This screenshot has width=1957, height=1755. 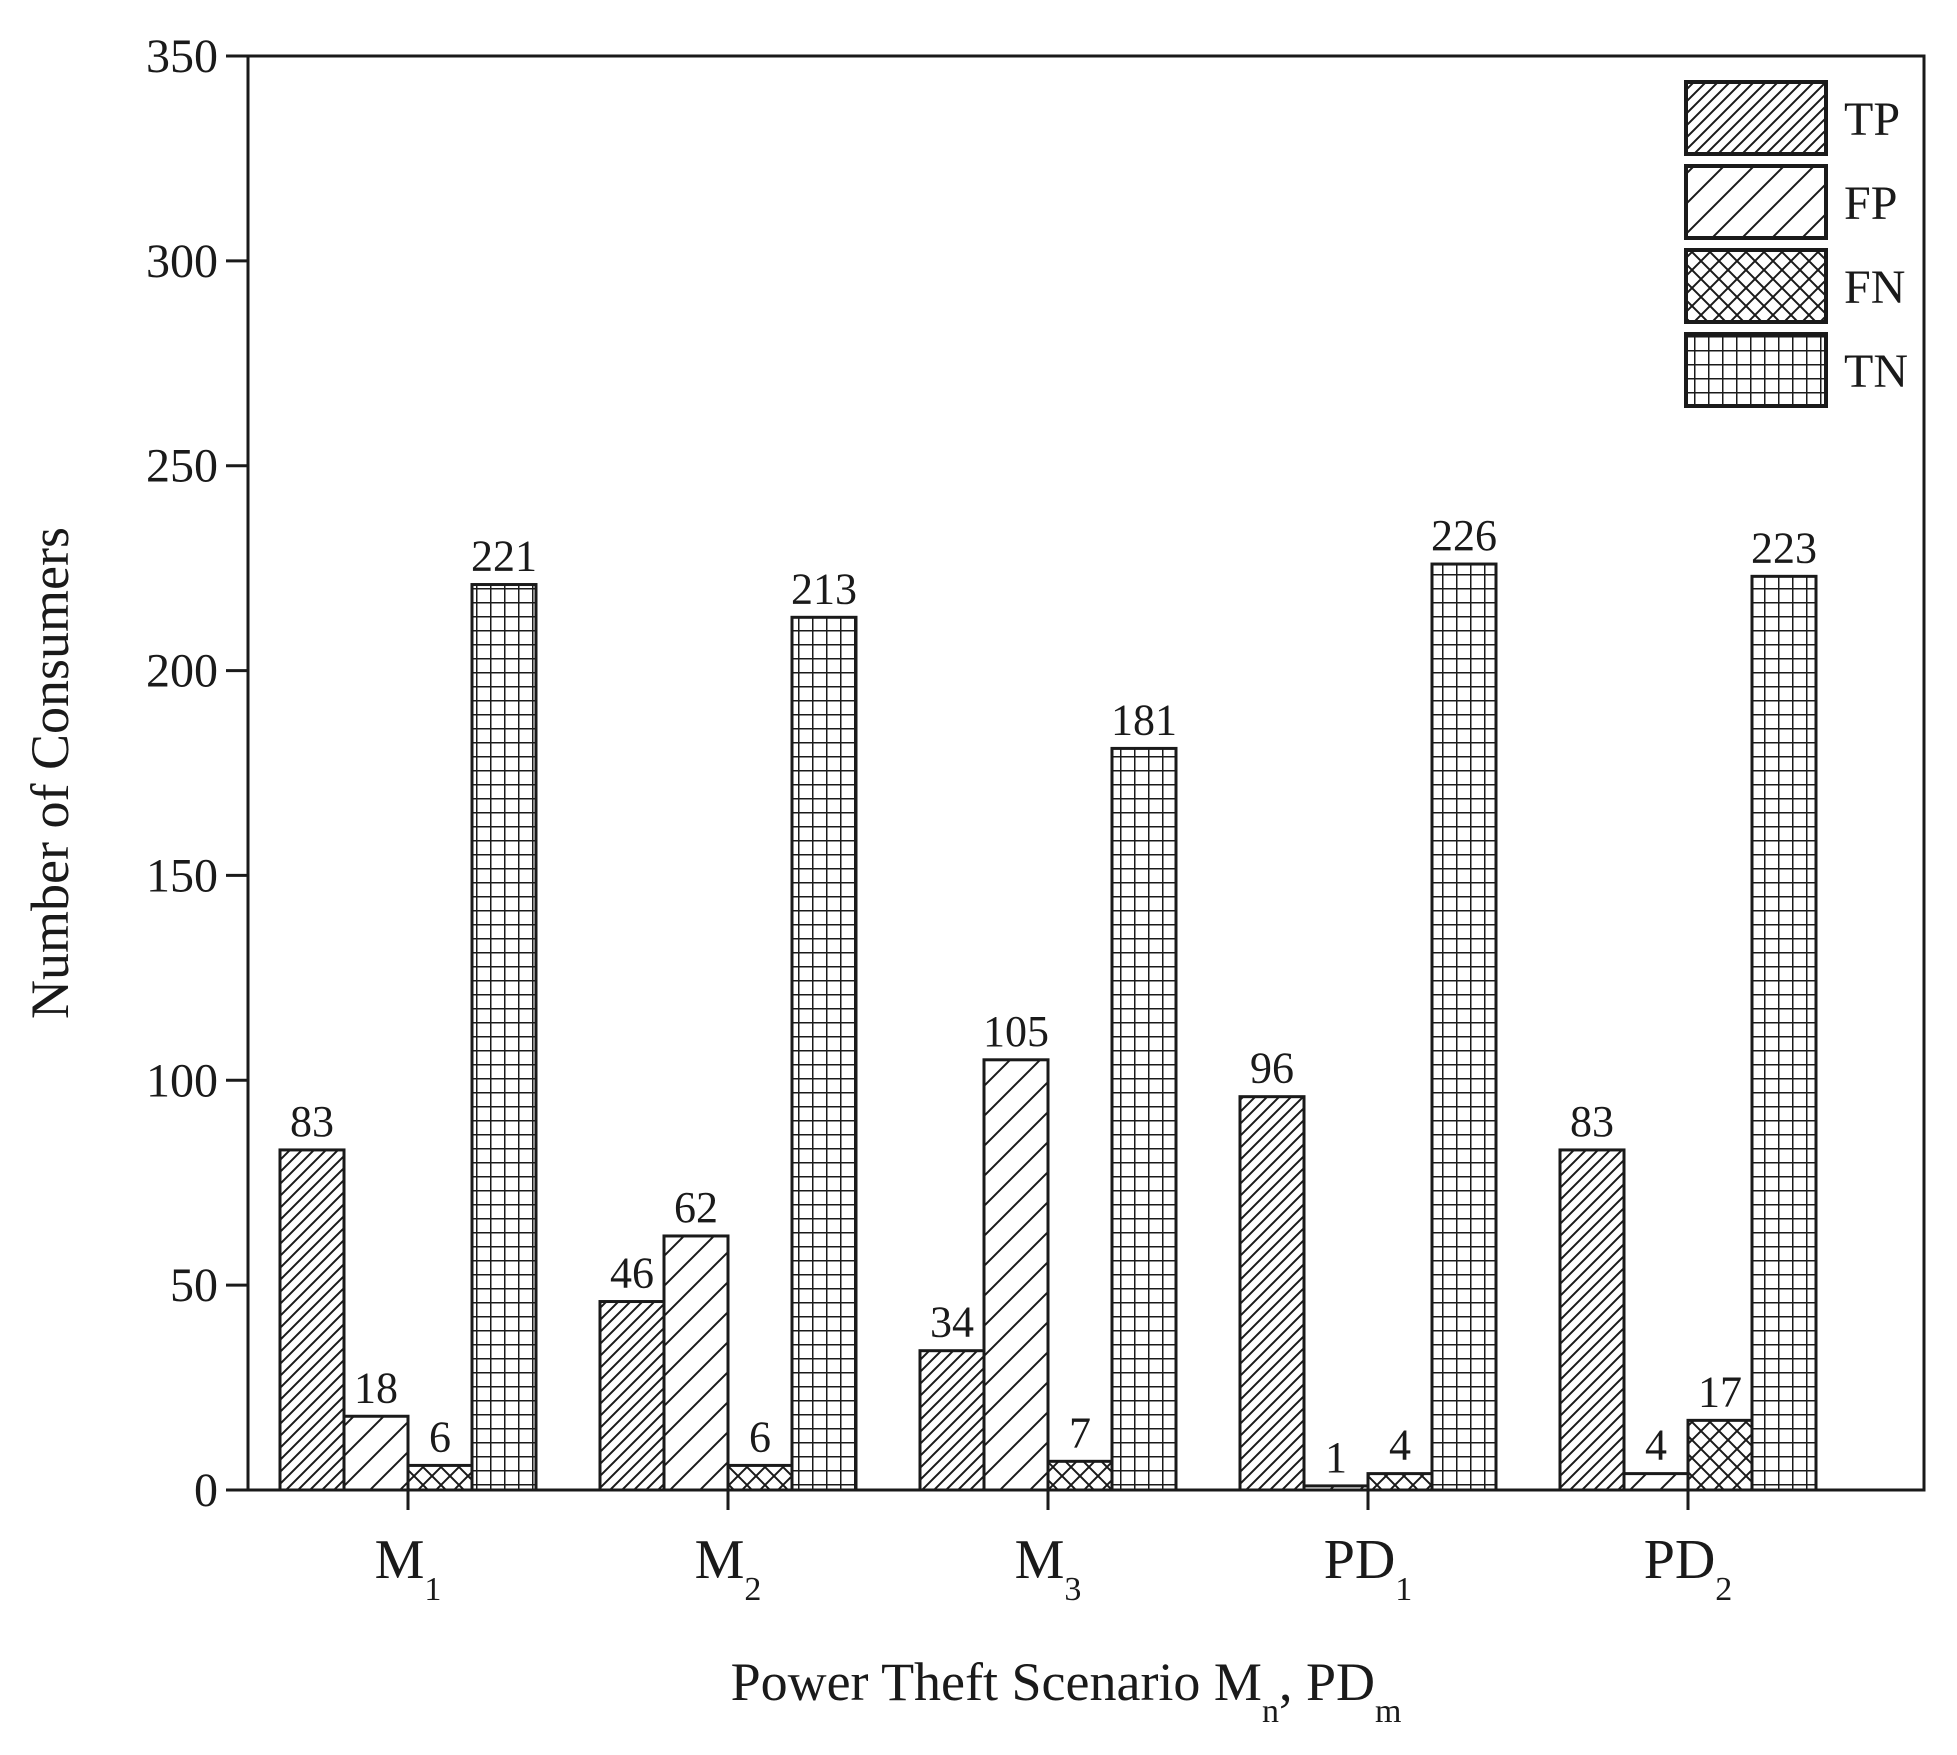 What do you see at coordinates (1080, 1432) in the screenshot?
I see `data-label-fn: 7` at bounding box center [1080, 1432].